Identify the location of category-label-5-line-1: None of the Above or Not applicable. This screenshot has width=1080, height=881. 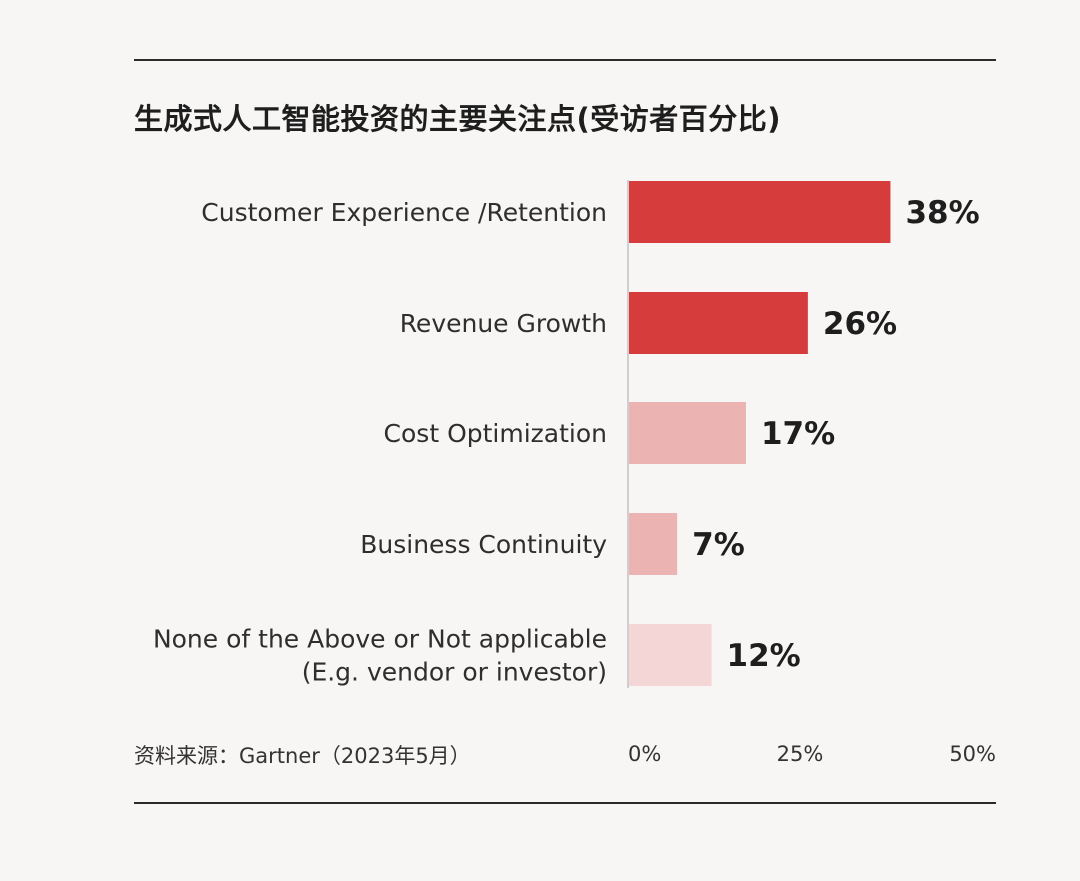
(380, 639).